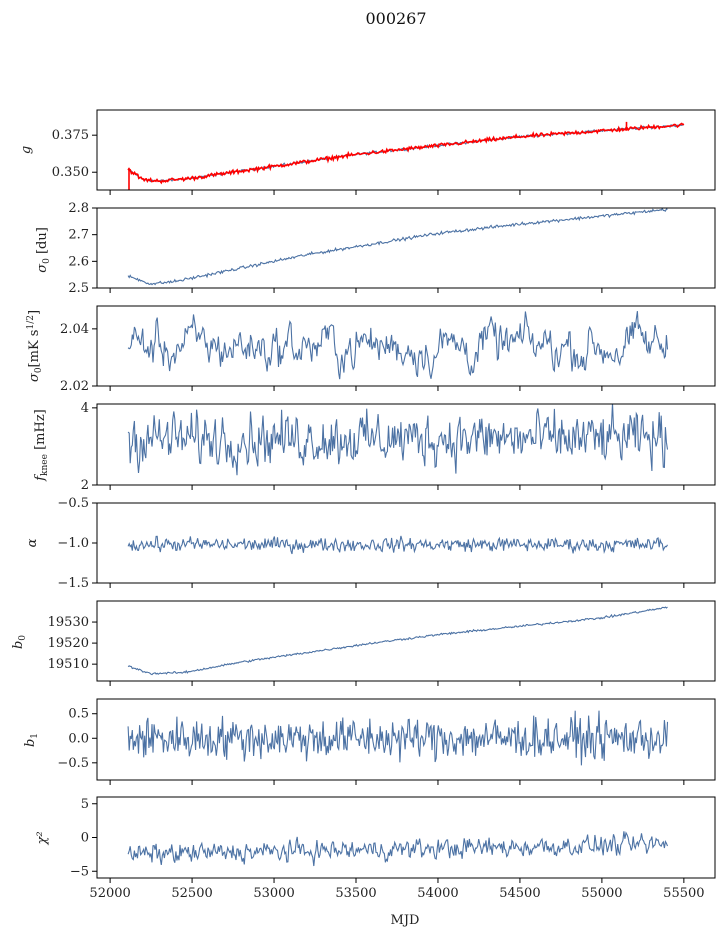 The height and width of the screenshot is (936, 725). I want to click on x-tick-label: 55000, so click(601, 893).